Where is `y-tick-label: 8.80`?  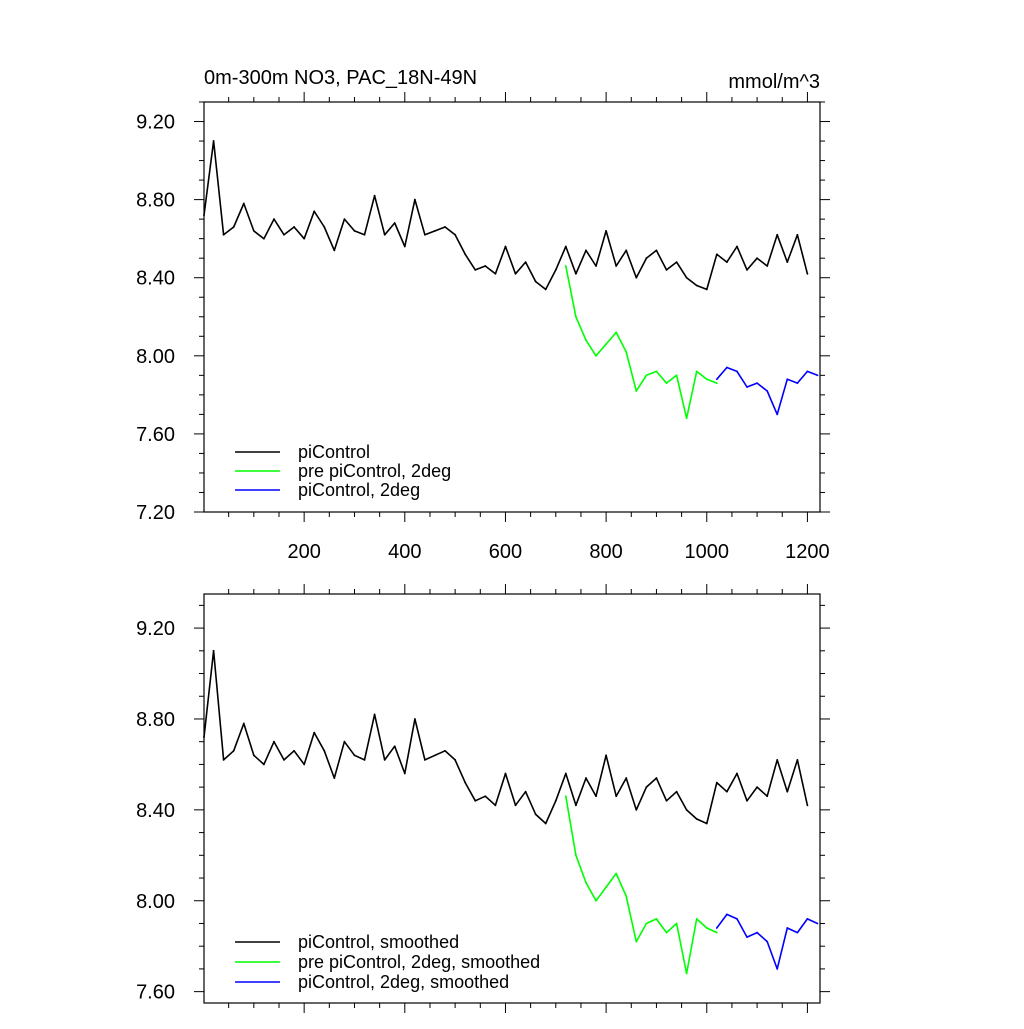
y-tick-label: 8.80 is located at coordinates (155, 720).